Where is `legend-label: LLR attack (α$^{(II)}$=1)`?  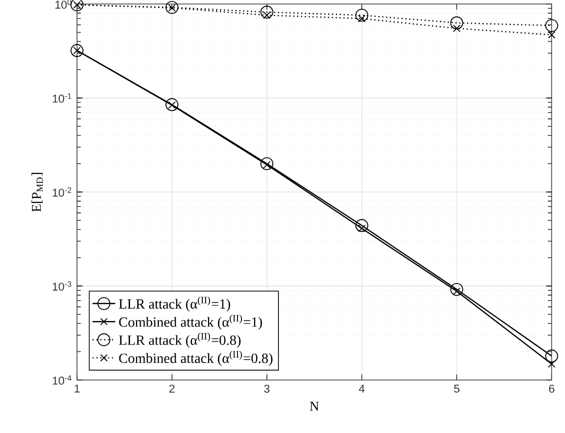 legend-label: LLR attack (α$^{(II)}$=1) is located at coordinates (174, 304).